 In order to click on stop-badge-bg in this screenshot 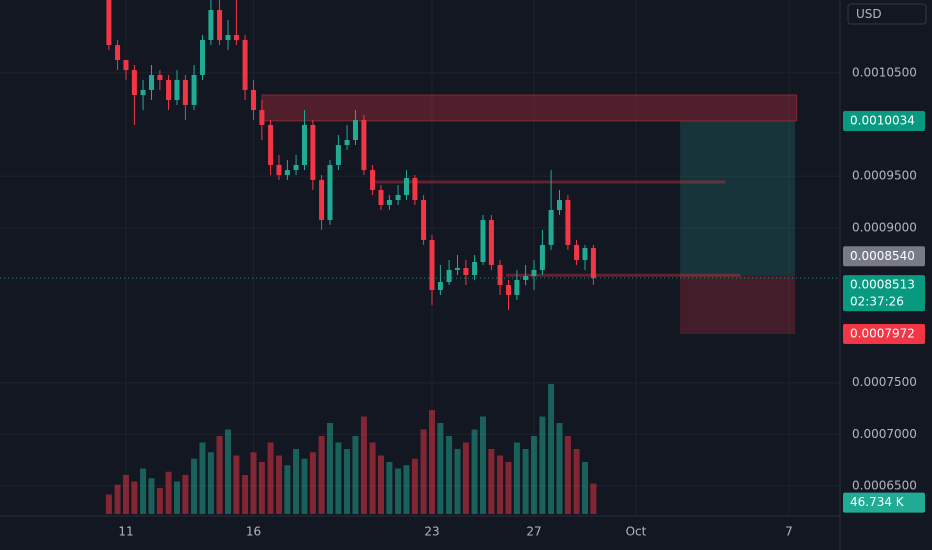, I will do `click(884, 333)`.